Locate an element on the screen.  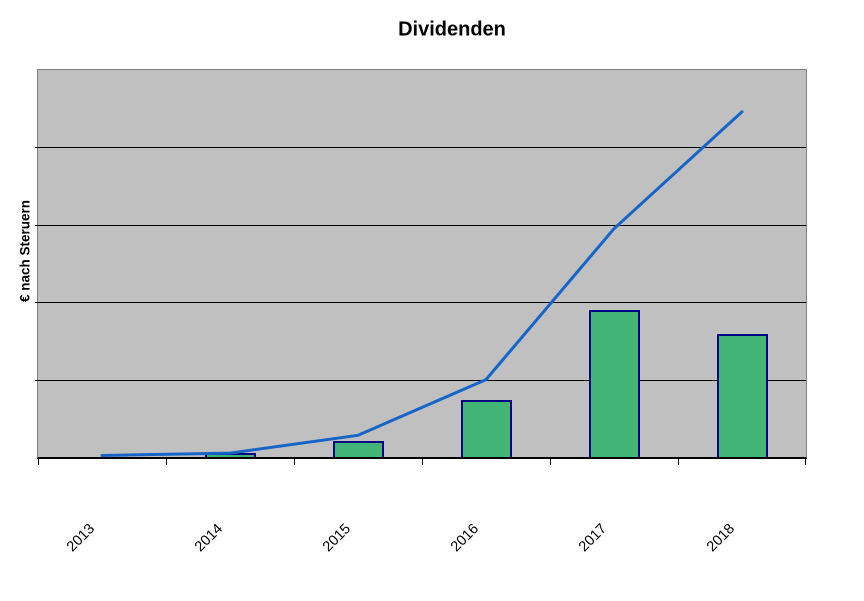
x-axis-label-2013: 2013 is located at coordinates (81, 538).